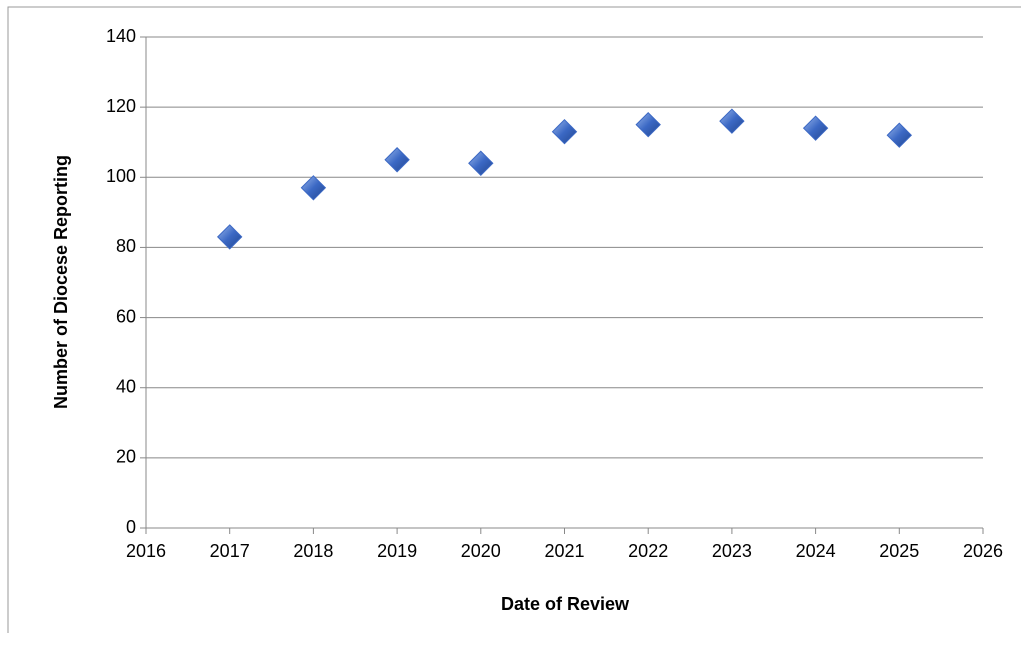  What do you see at coordinates (481, 551) in the screenshot?
I see `x-tick-label: 2020` at bounding box center [481, 551].